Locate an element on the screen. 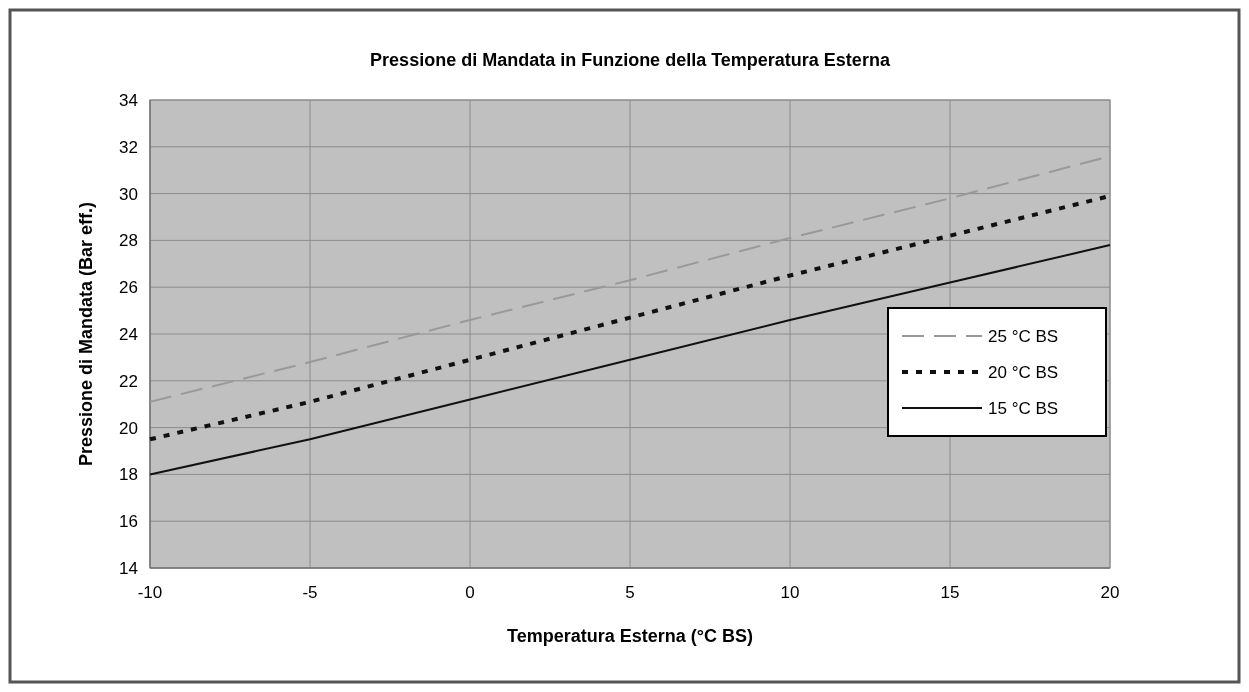  y-tick-label: 26 is located at coordinates (128, 288).